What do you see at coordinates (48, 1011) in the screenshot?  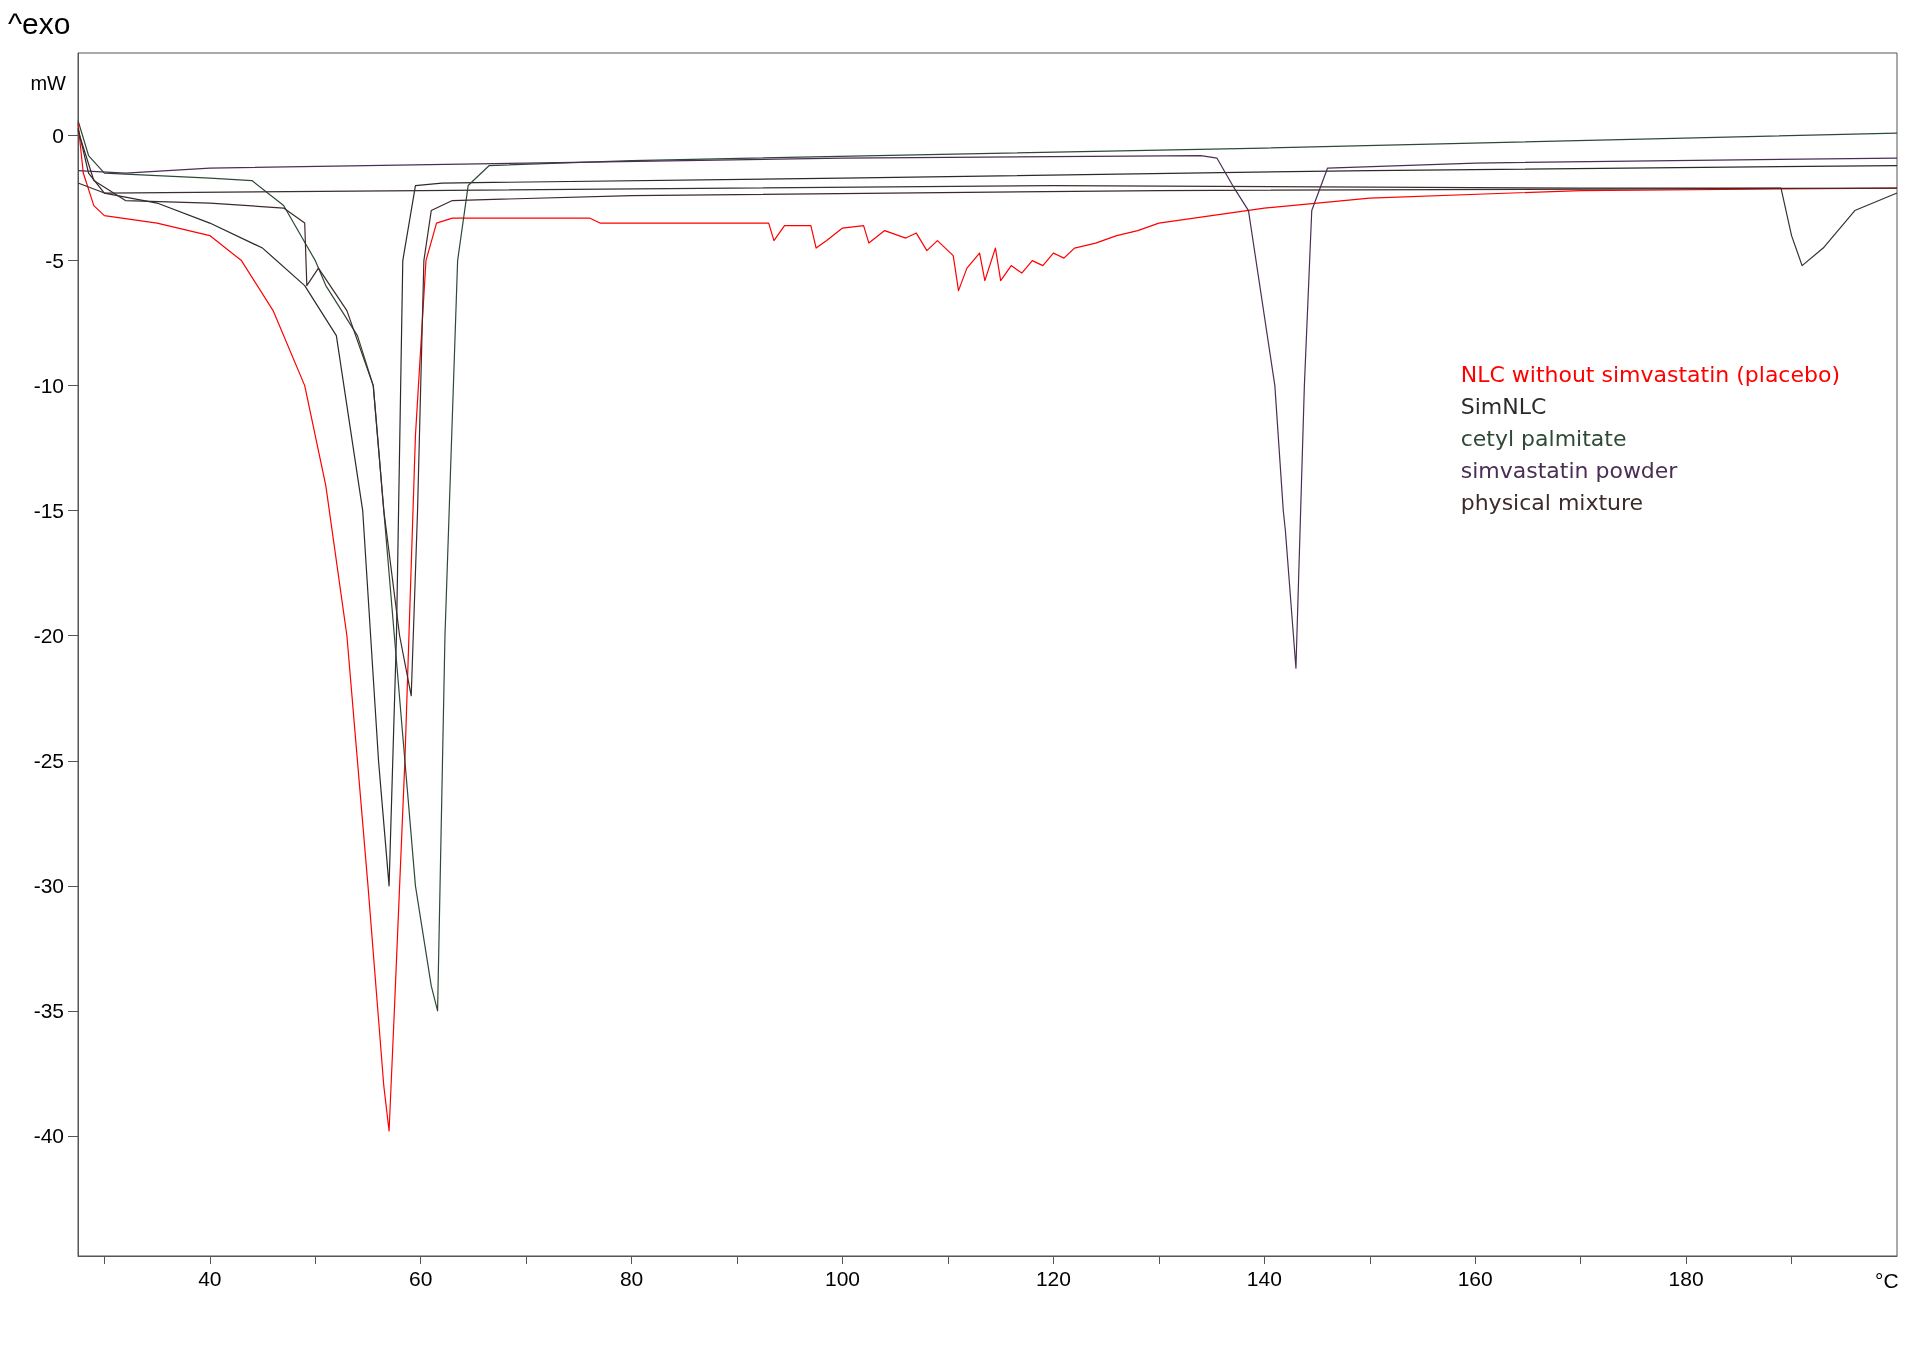 I see `y-tick-label: -35` at bounding box center [48, 1011].